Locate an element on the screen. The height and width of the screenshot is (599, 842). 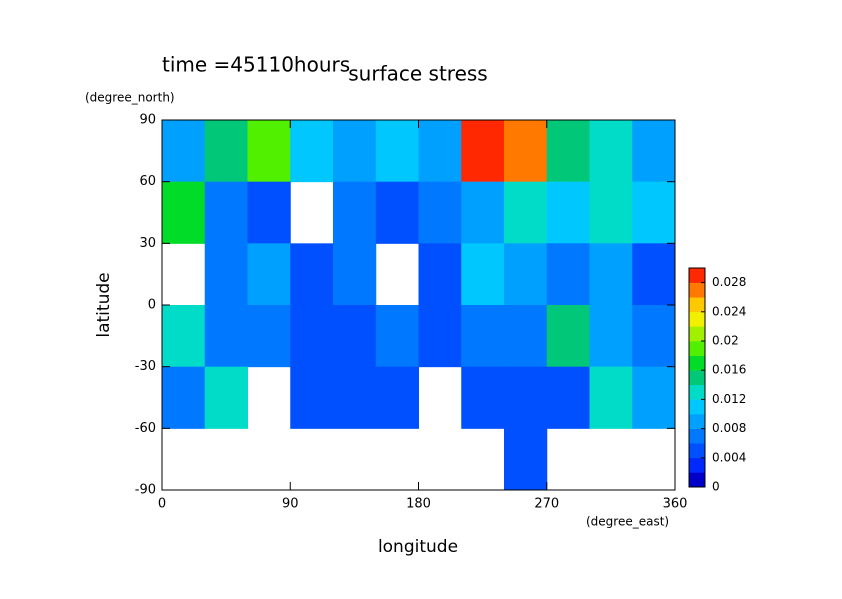
colorbar-tick-label: 0.008 is located at coordinates (729, 428).